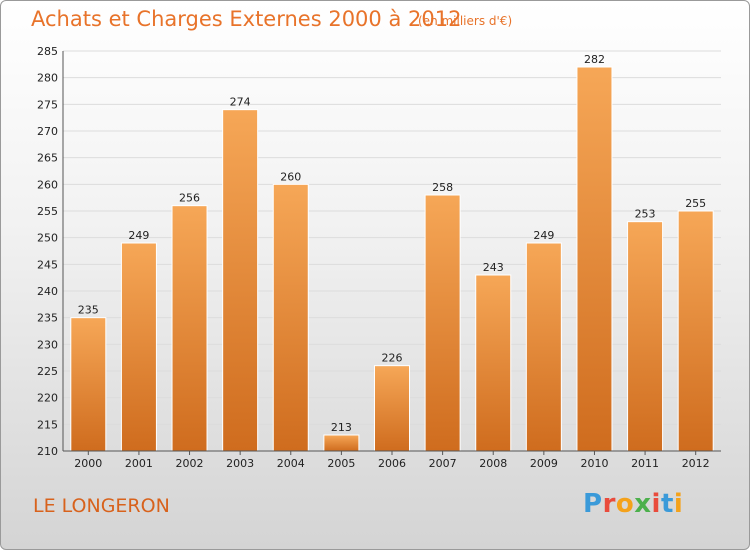 This screenshot has height=550, width=750. Describe the element at coordinates (189, 328) in the screenshot. I see `bar-2002` at that location.